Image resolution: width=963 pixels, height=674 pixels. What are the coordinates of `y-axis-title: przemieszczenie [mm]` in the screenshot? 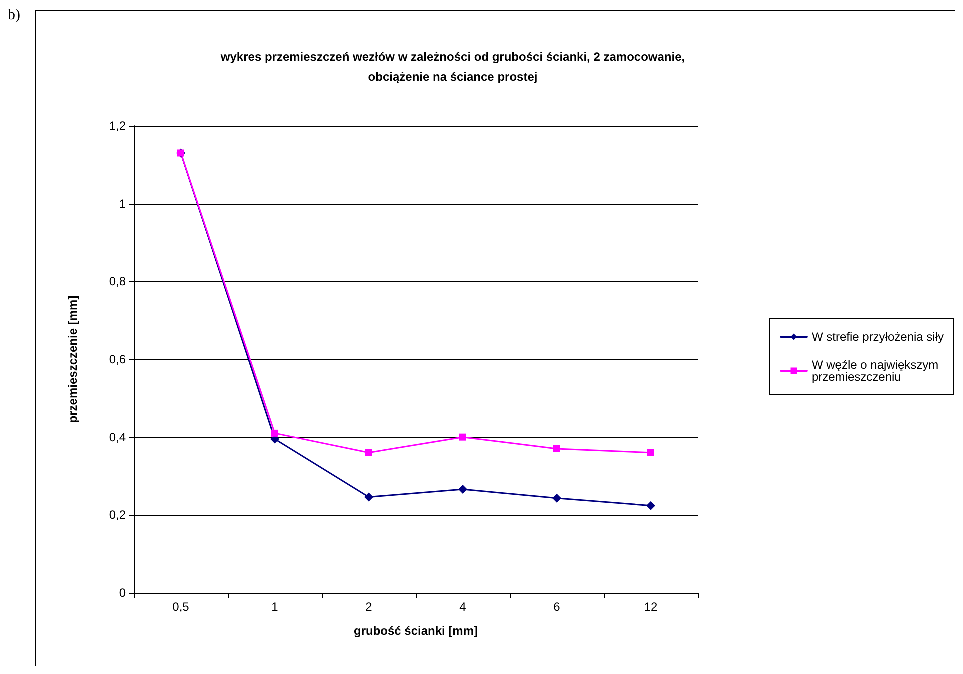 It's located at (73, 360).